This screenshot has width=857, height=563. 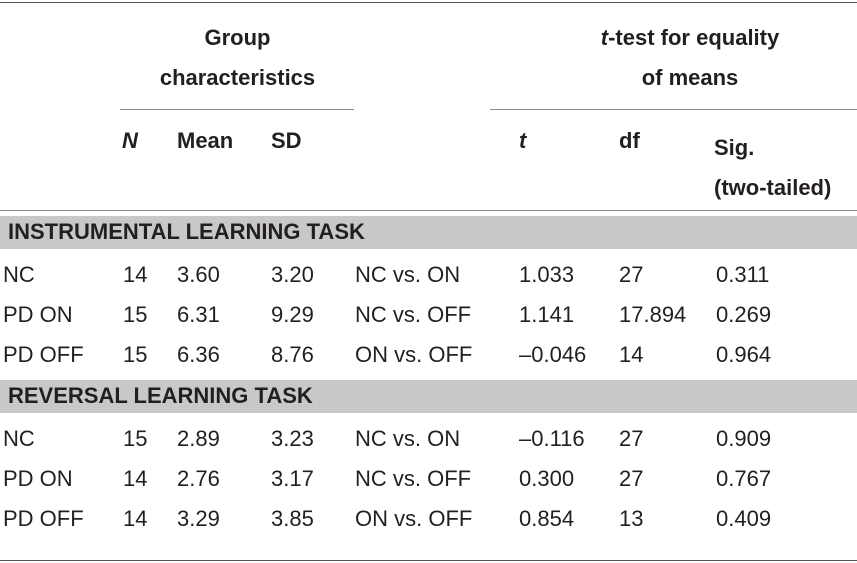 I want to click on cell-df: 14, so click(x=631, y=354).